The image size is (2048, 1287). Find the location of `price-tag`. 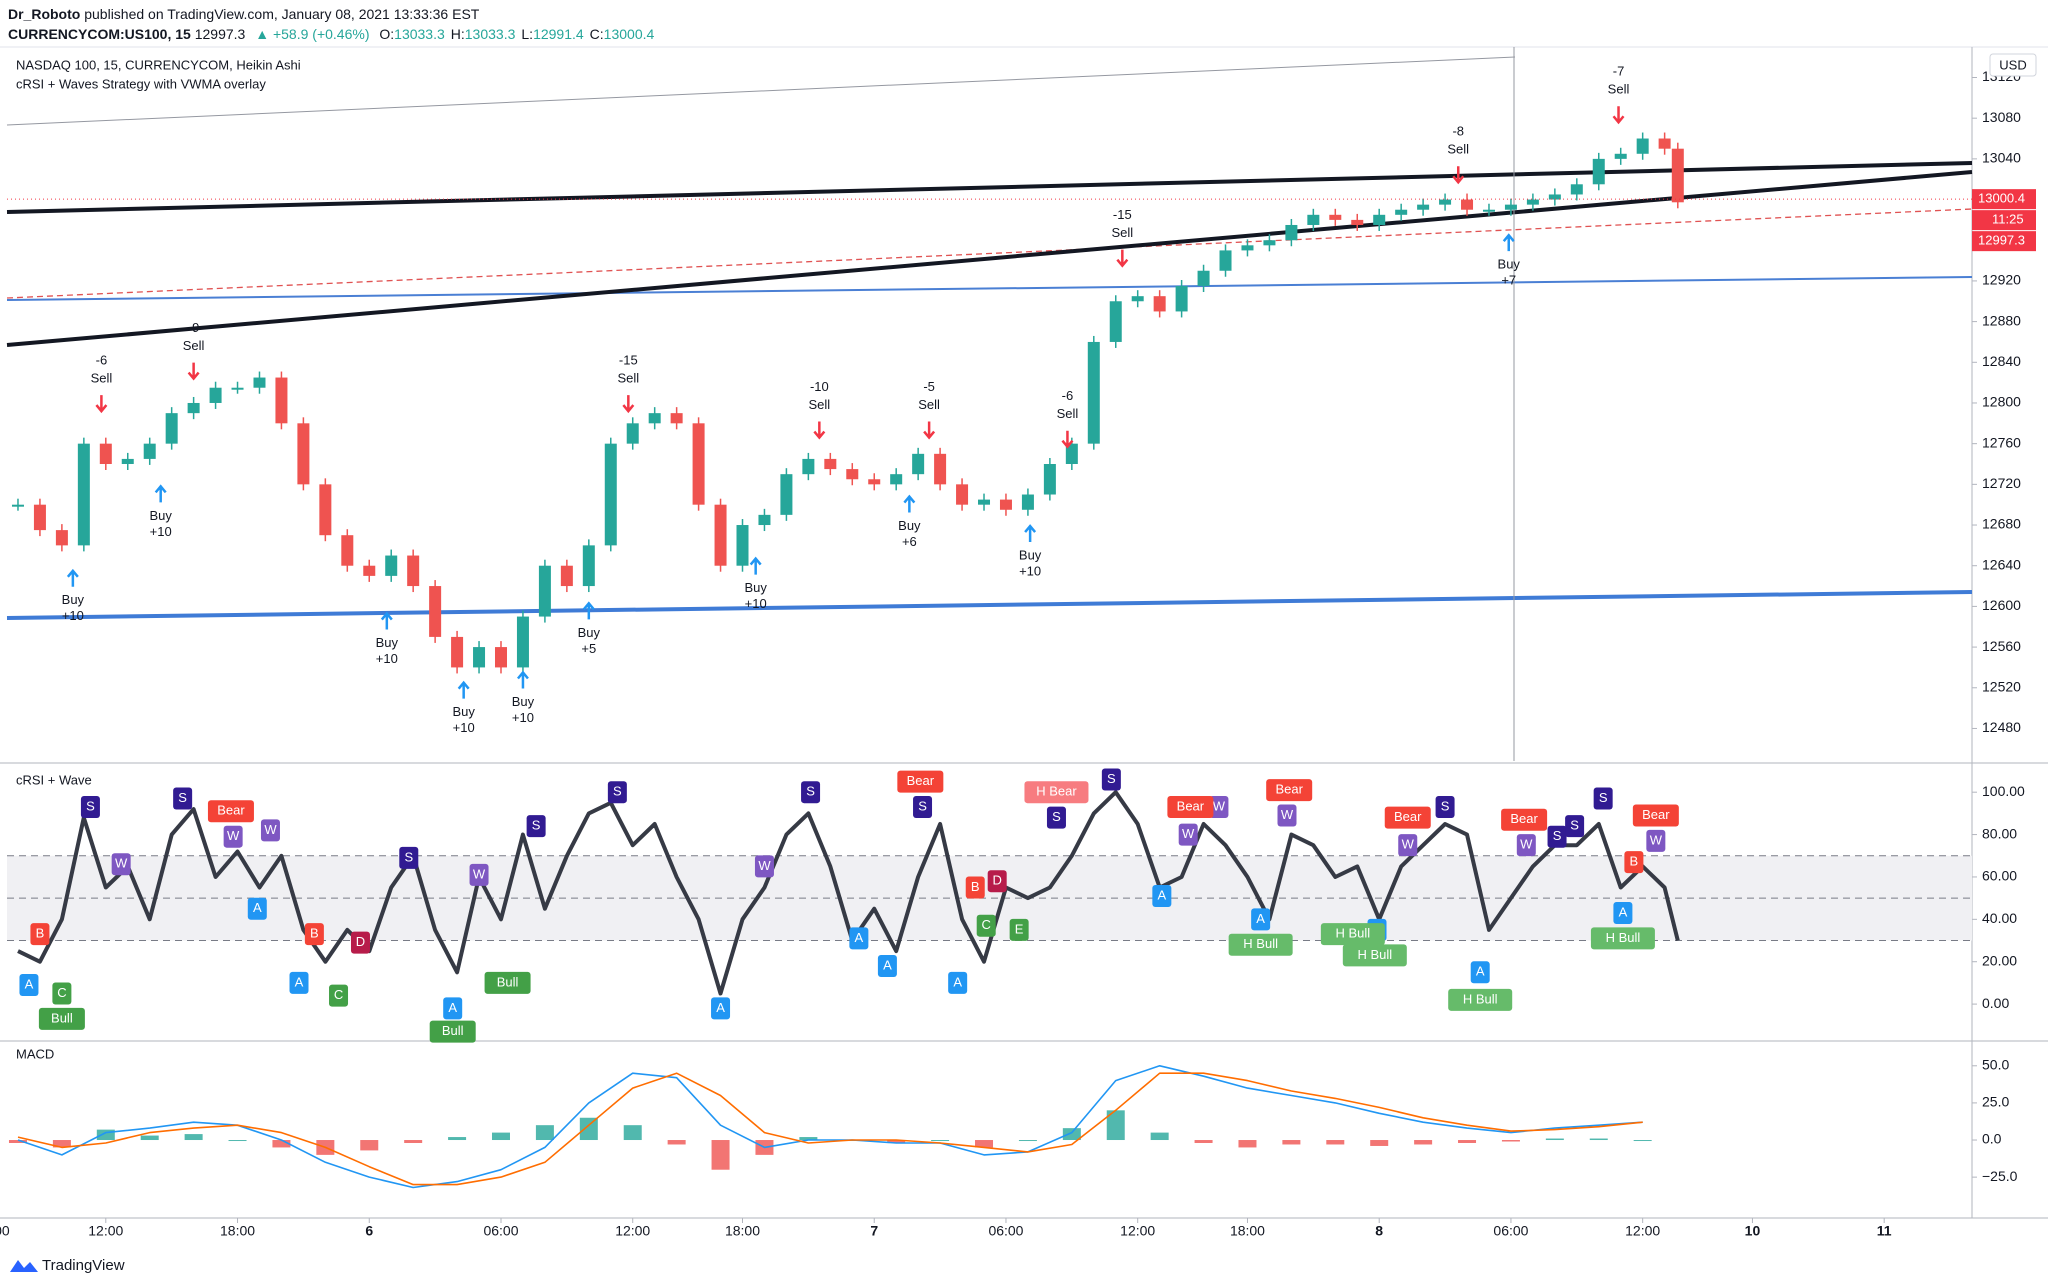

price-tag is located at coordinates (2004, 199).